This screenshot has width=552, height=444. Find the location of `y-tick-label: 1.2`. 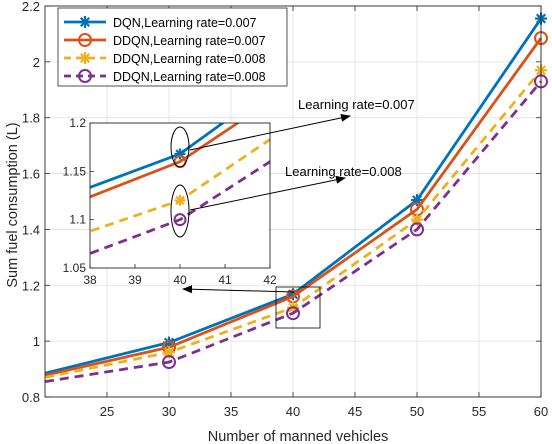

y-tick-label: 1.2 is located at coordinates (31, 285).